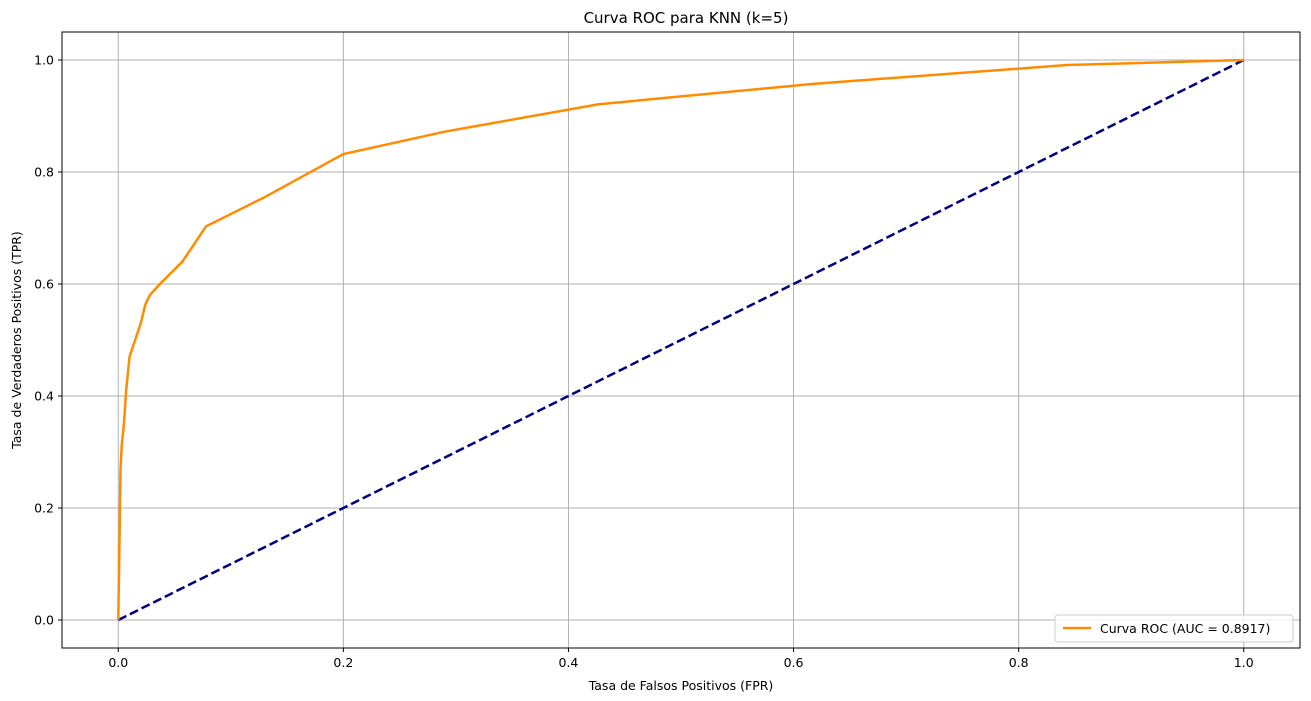 This screenshot has height=701, width=1311. Describe the element at coordinates (118, 662) in the screenshot. I see `x-tick-label: 0.0` at that location.